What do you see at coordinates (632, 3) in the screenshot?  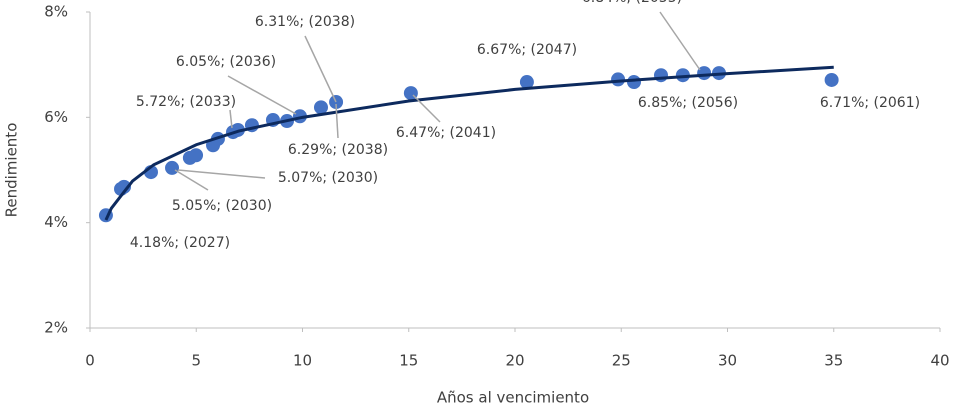 I see `data-label: 6.84%; (2055)` at bounding box center [632, 3].